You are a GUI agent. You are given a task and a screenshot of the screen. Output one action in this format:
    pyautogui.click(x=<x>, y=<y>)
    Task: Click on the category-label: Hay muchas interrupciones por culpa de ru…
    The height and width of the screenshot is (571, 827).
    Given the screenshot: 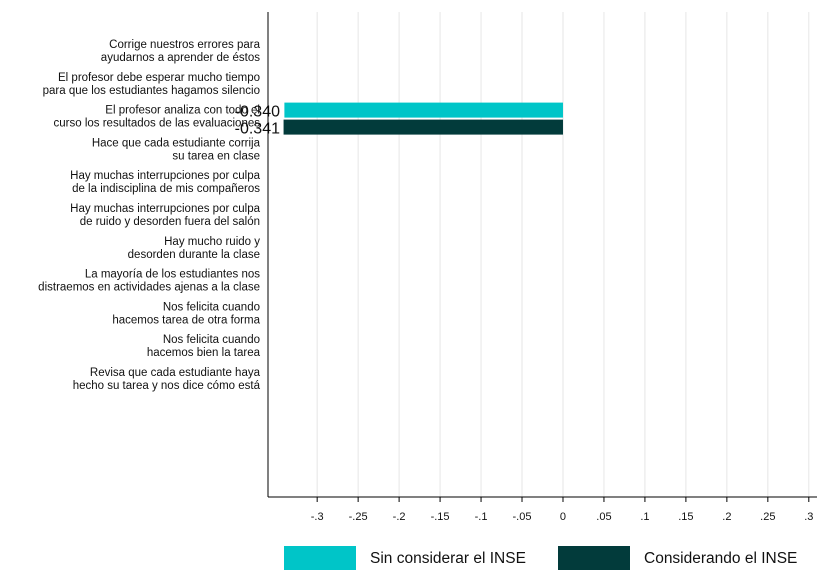 What is the action you would take?
    pyautogui.click(x=165, y=215)
    